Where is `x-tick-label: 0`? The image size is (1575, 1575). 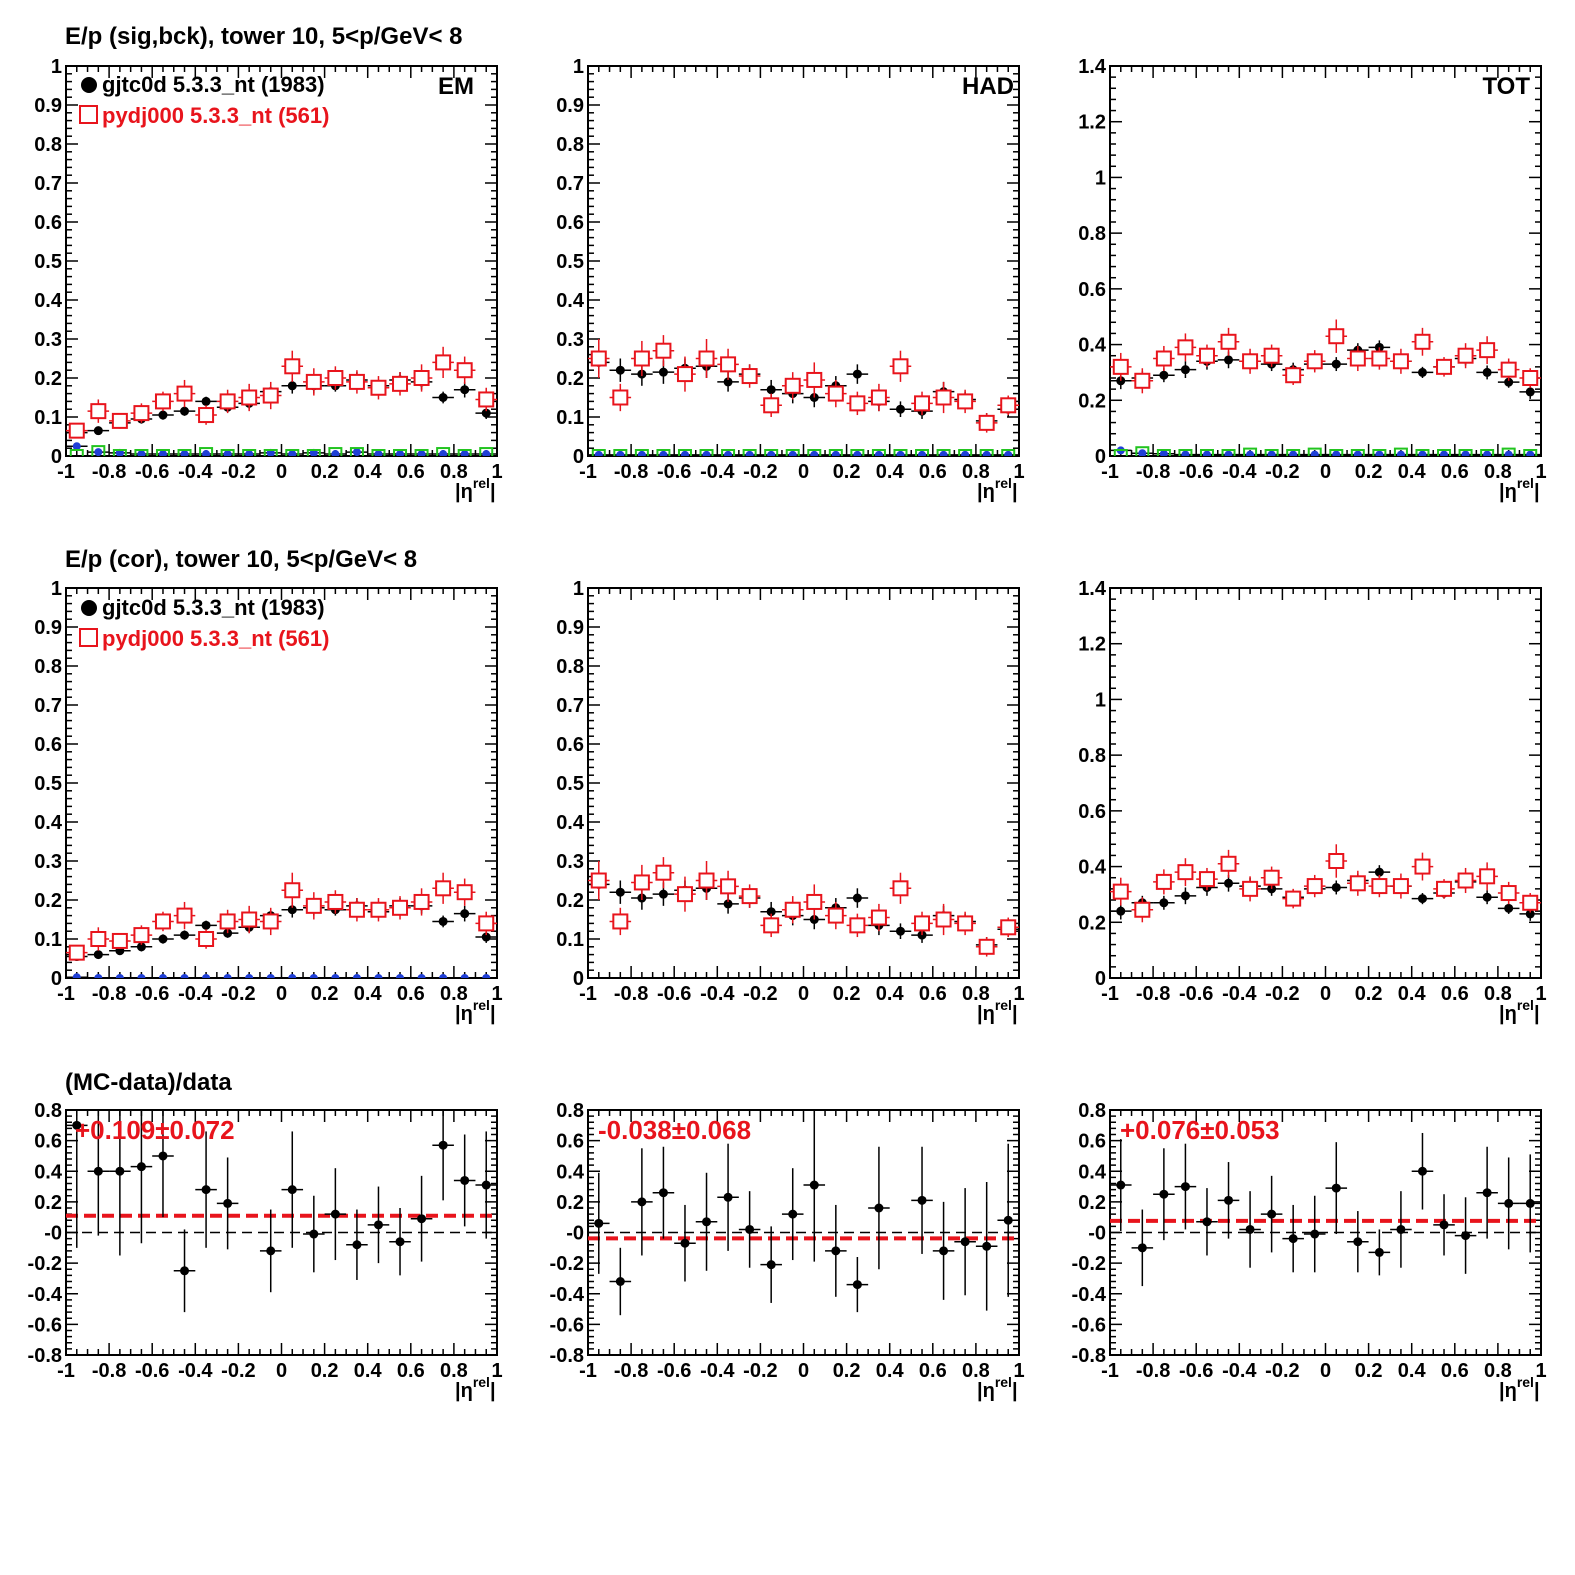 x-tick-label: 0 is located at coordinates (1325, 472).